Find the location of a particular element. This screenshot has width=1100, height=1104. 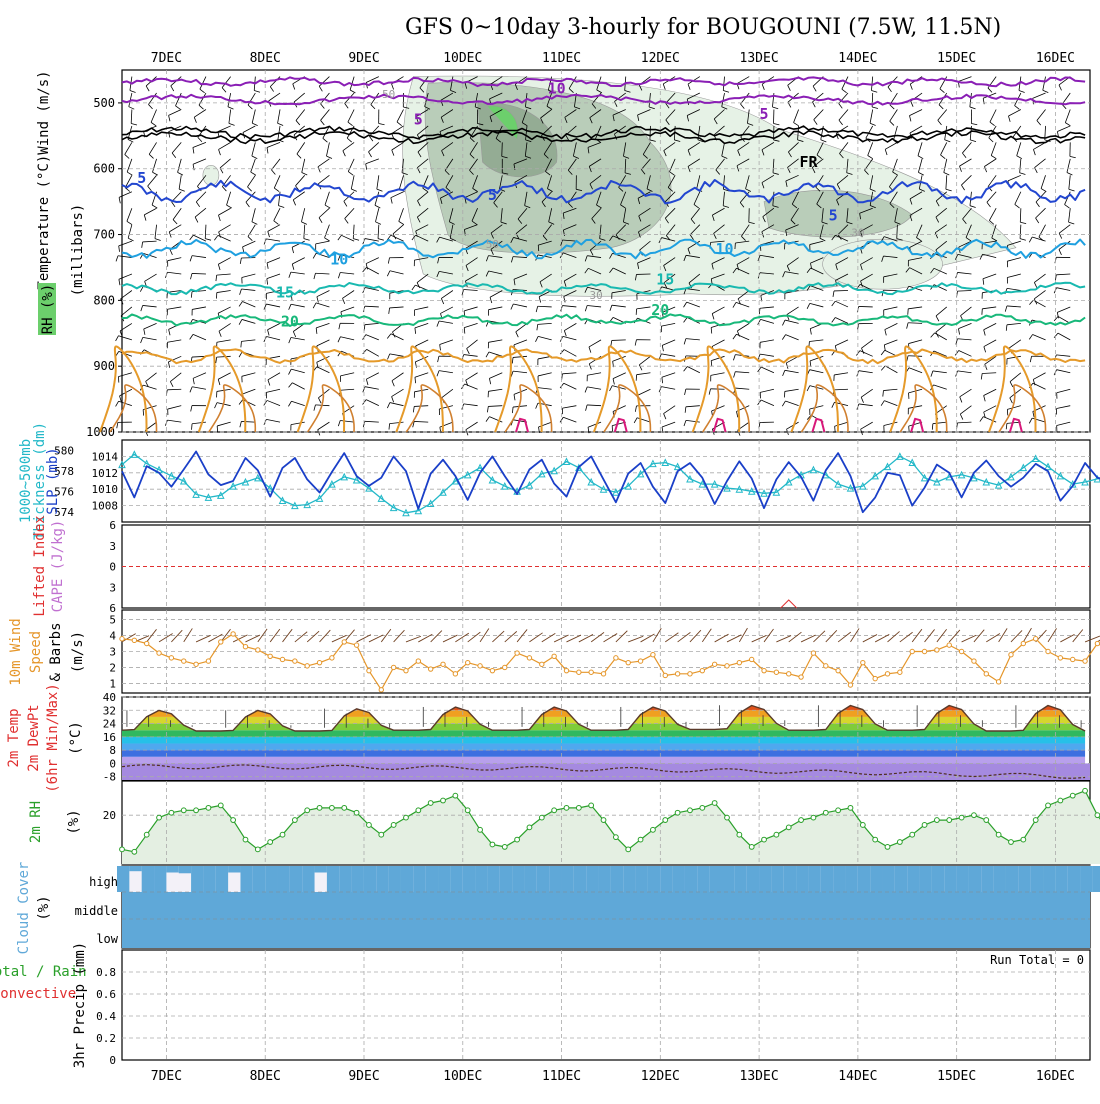

temperature-band is located at coordinates (606, 753).